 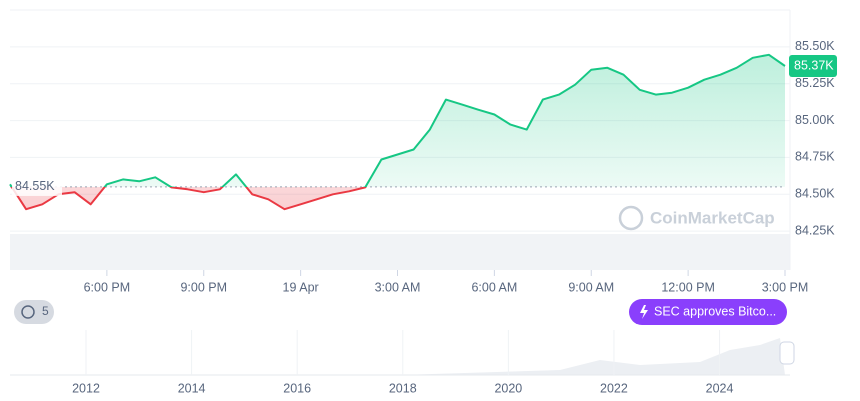 I want to click on watermark-text: CoinMarketCap, so click(x=712, y=217).